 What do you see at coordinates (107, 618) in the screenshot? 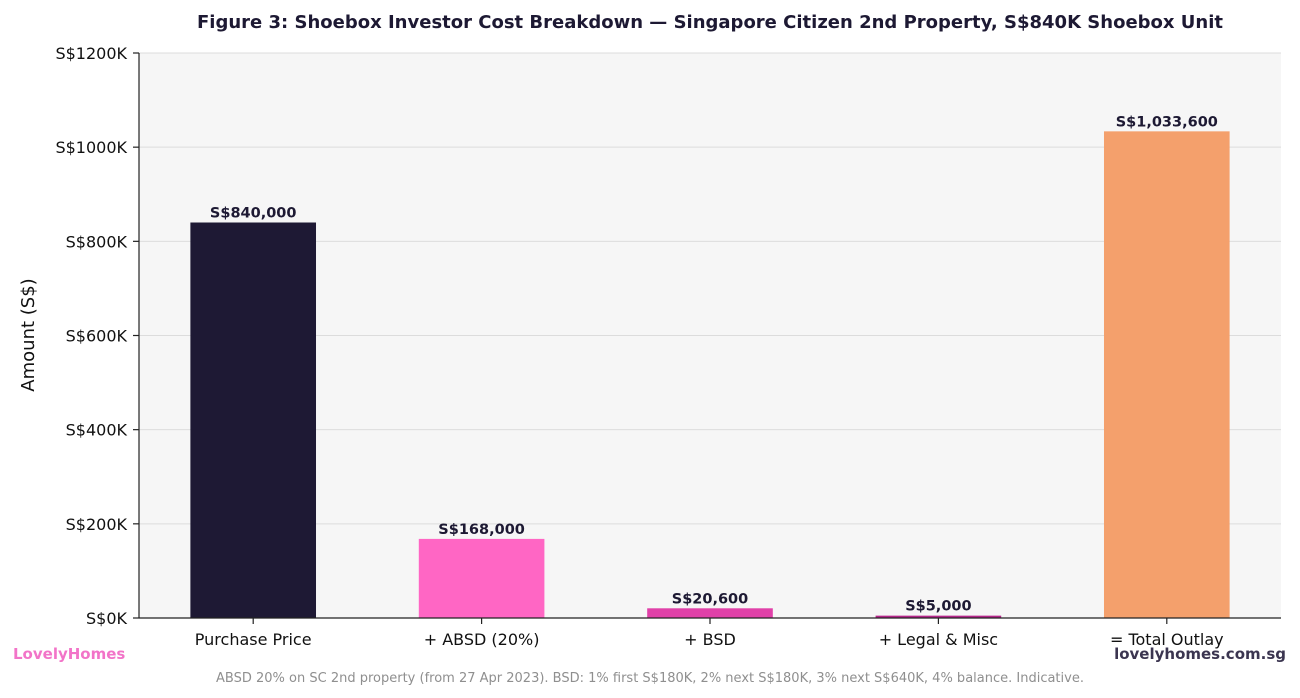
I see `y-tick-label: S$0K` at bounding box center [107, 618].